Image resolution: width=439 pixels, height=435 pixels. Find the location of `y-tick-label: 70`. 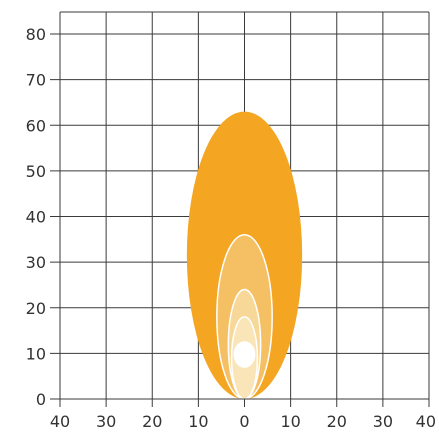

y-tick-label: 70 is located at coordinates (36, 80).